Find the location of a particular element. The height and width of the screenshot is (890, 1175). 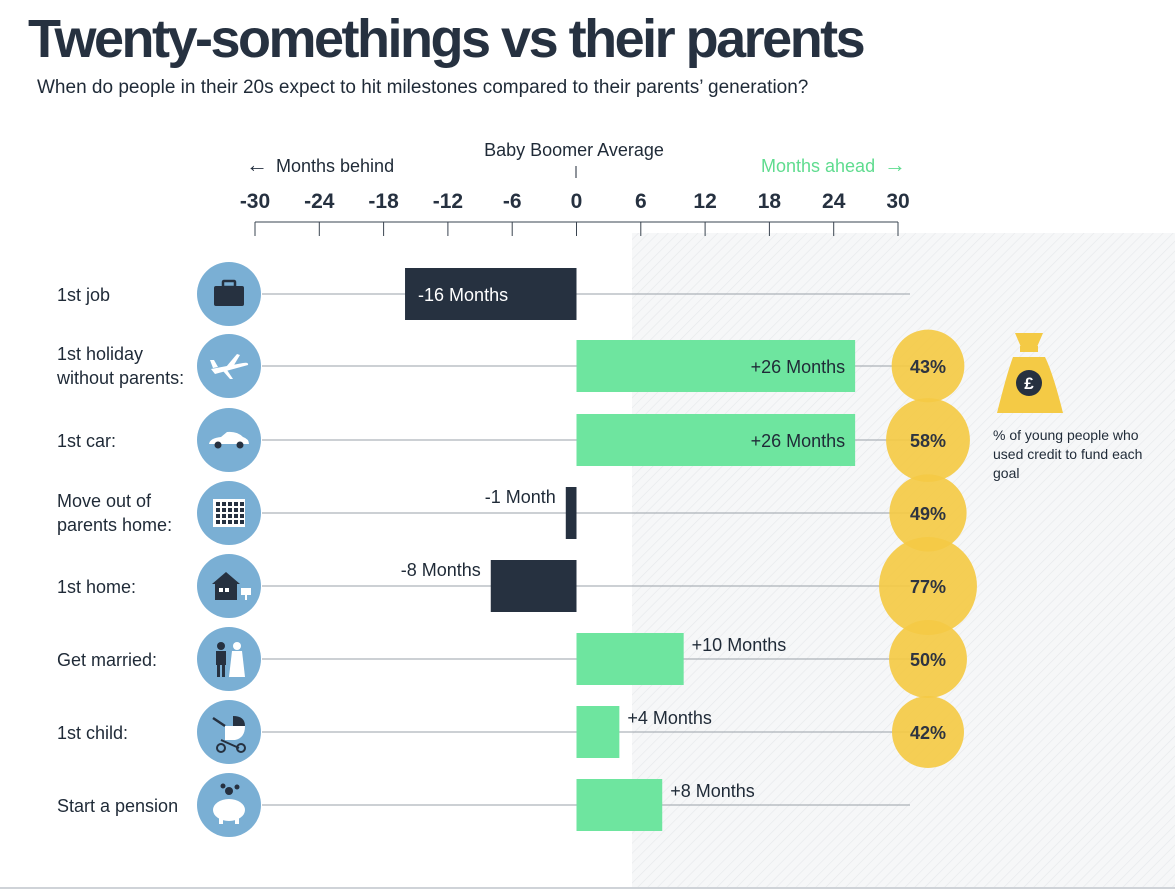

milestone-row: Move out of parents home: -1 Month 49% is located at coordinates (512, 513).